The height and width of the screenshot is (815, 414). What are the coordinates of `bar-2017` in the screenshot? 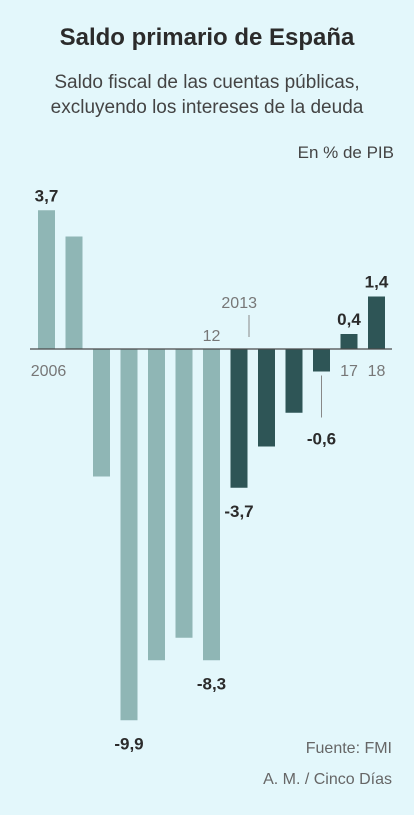 It's located at (349, 341).